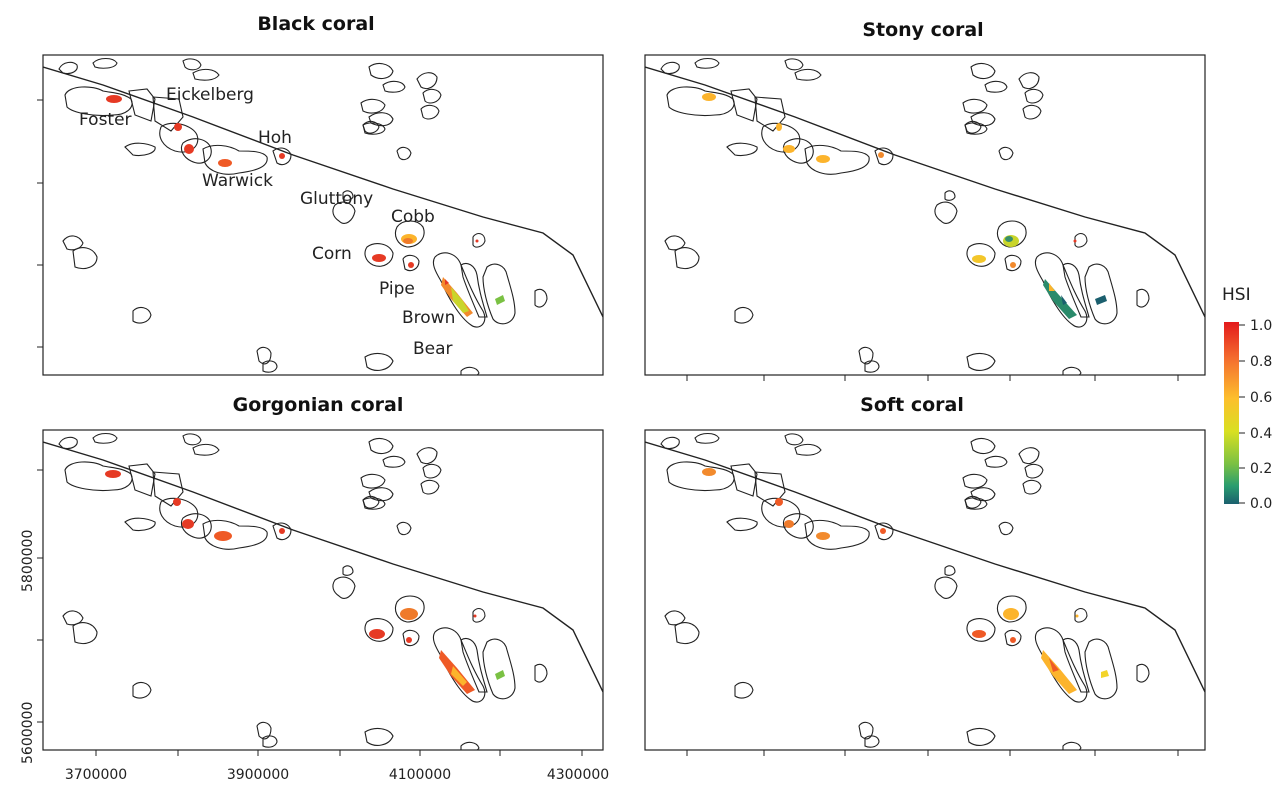  I want to click on legend-tick-0.4: 0.4, so click(1261, 434).